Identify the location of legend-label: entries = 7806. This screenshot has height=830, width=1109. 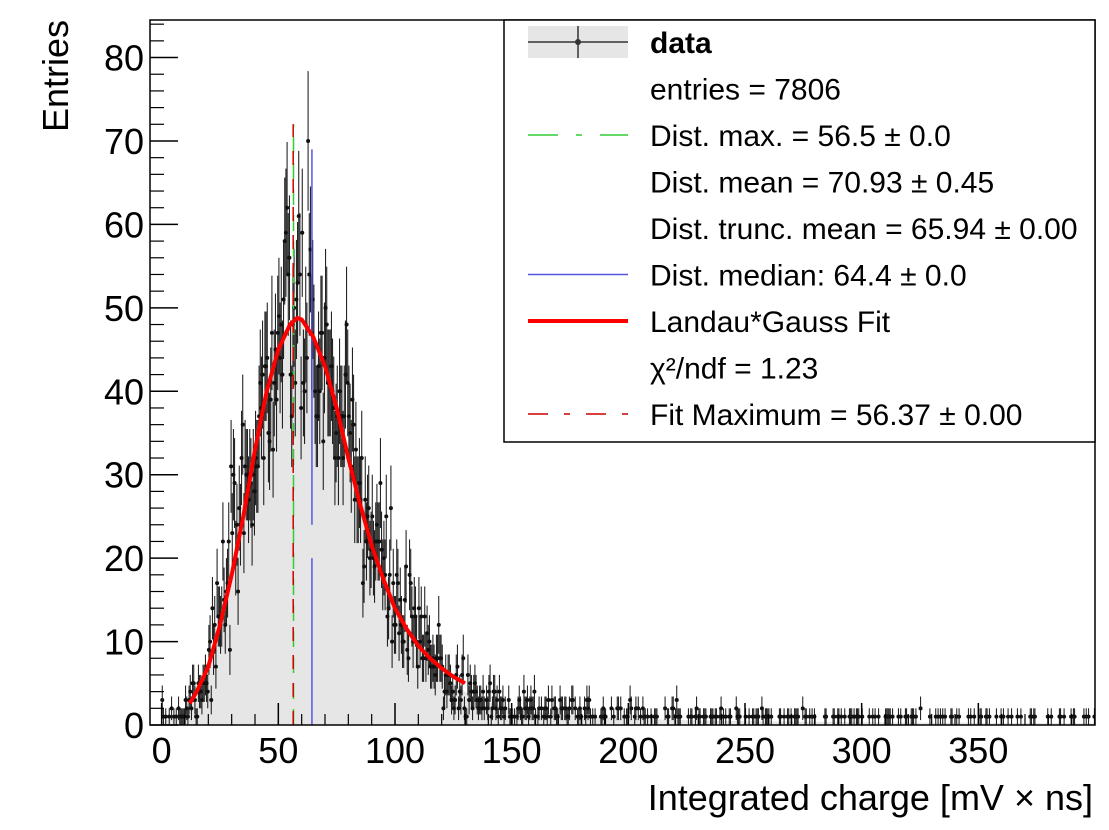
(745, 90).